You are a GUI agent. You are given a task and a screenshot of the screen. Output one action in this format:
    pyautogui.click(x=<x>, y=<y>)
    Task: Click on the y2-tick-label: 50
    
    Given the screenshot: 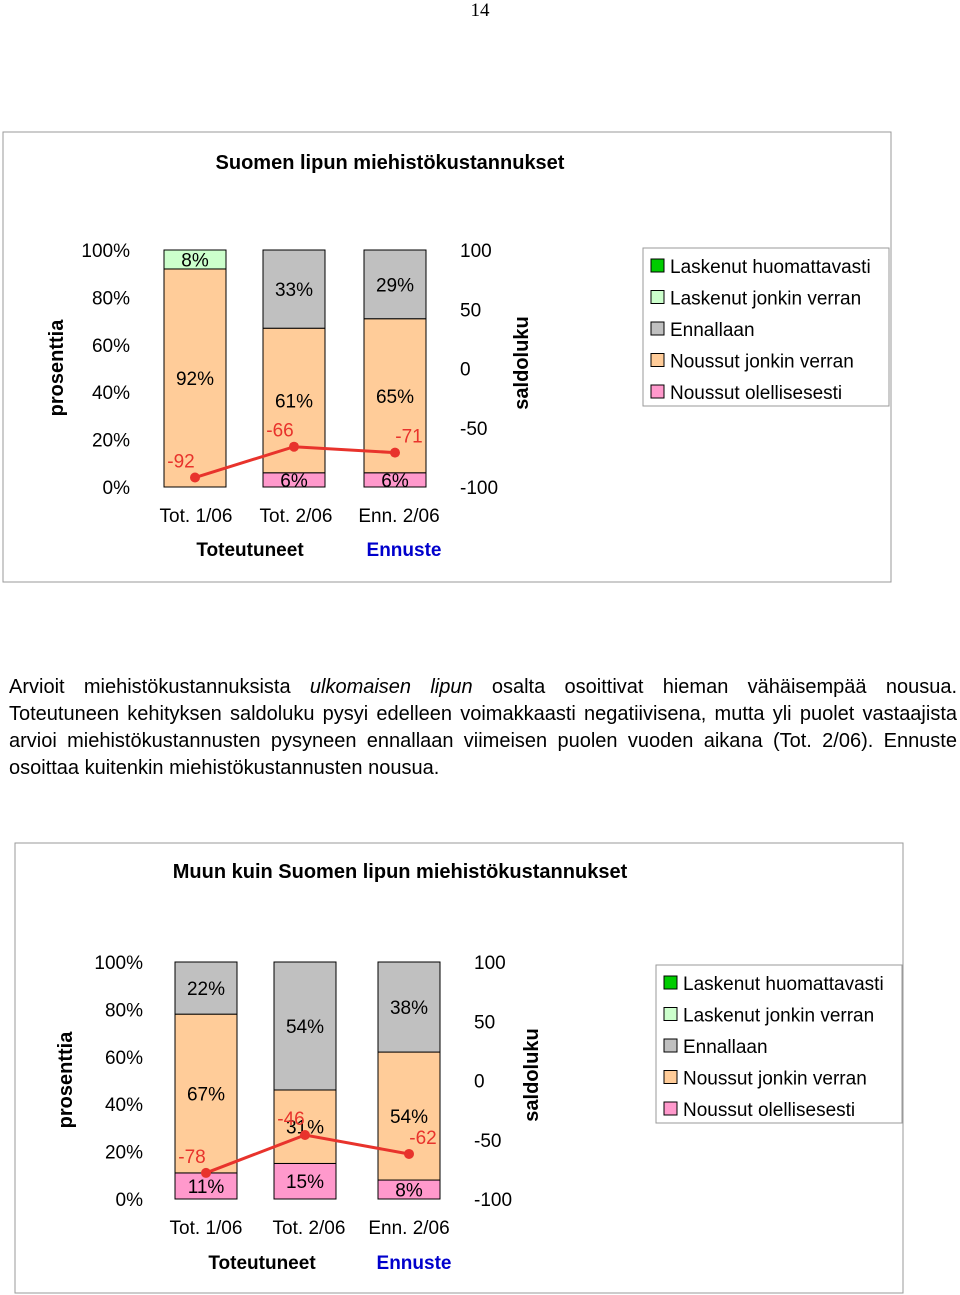 What is the action you would take?
    pyautogui.click(x=470, y=310)
    